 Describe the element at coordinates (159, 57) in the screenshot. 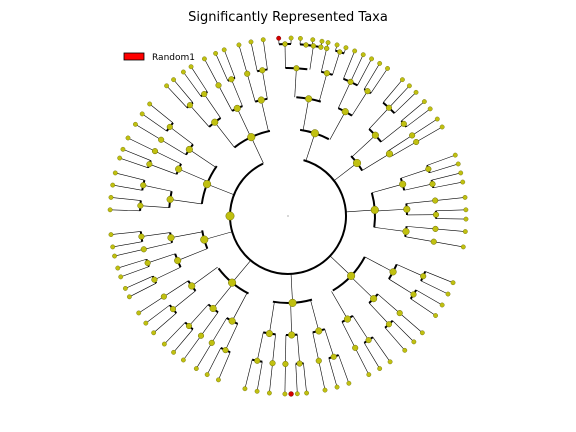

I see `legend: Random1` at that location.